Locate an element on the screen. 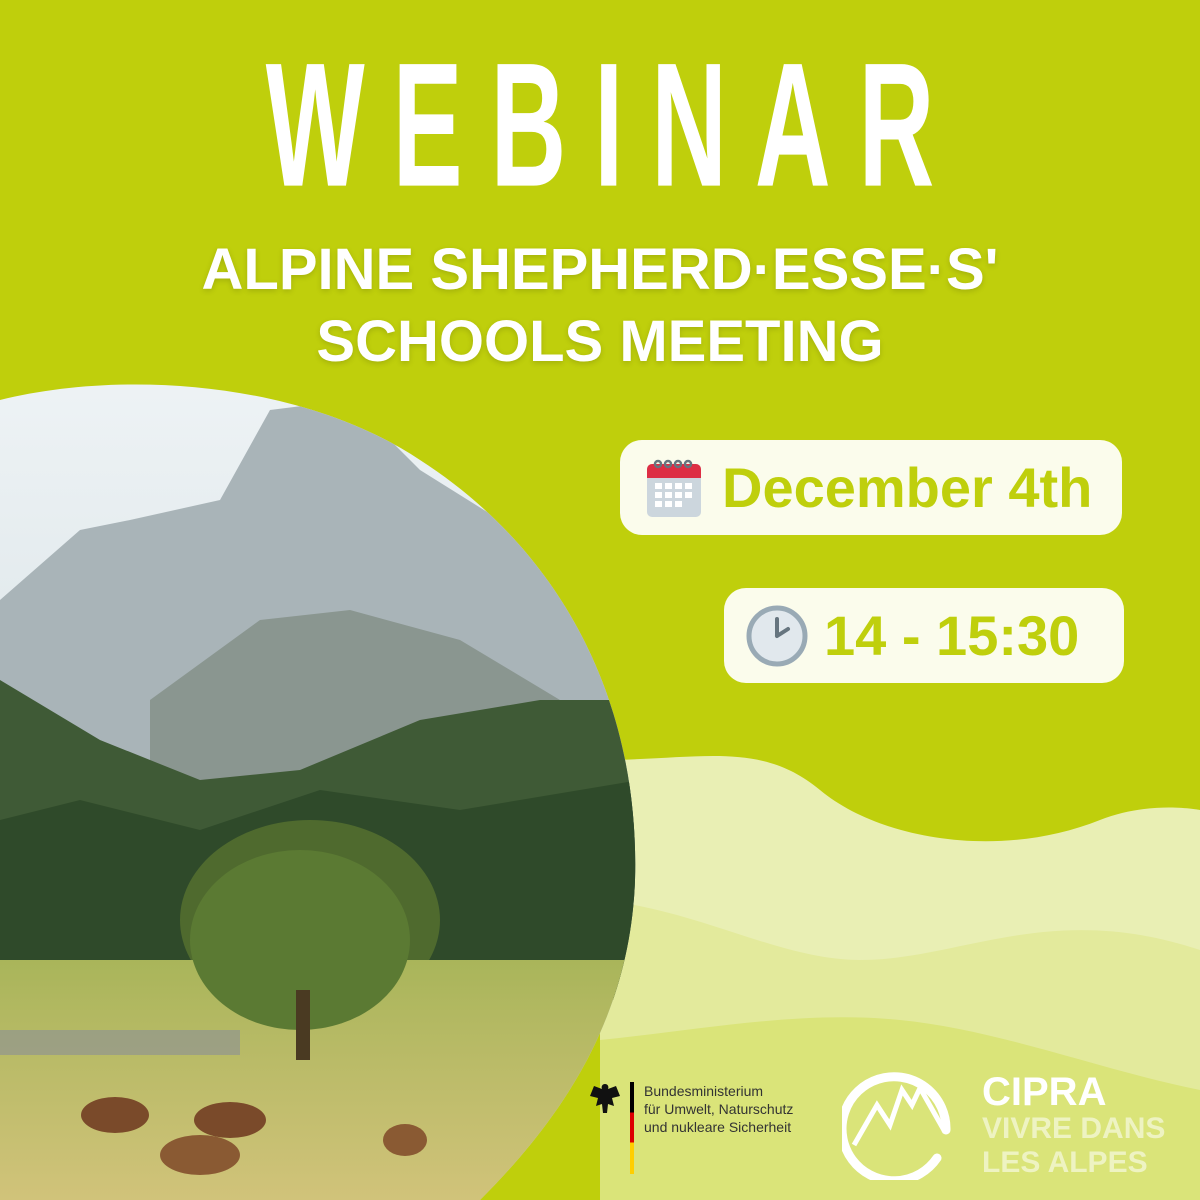  ministry-line-2: für Umwelt, Naturschutz is located at coordinates (719, 1109).